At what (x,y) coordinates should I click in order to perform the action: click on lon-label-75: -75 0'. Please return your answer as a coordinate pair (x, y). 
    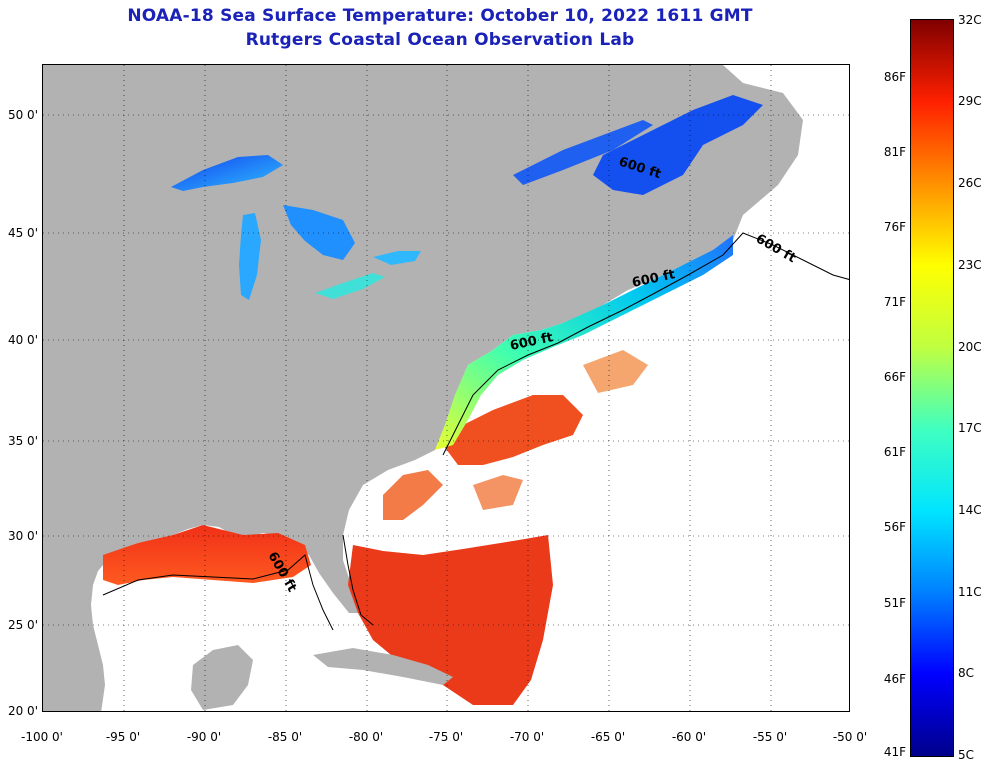
    Looking at the image, I should click on (446, 737).